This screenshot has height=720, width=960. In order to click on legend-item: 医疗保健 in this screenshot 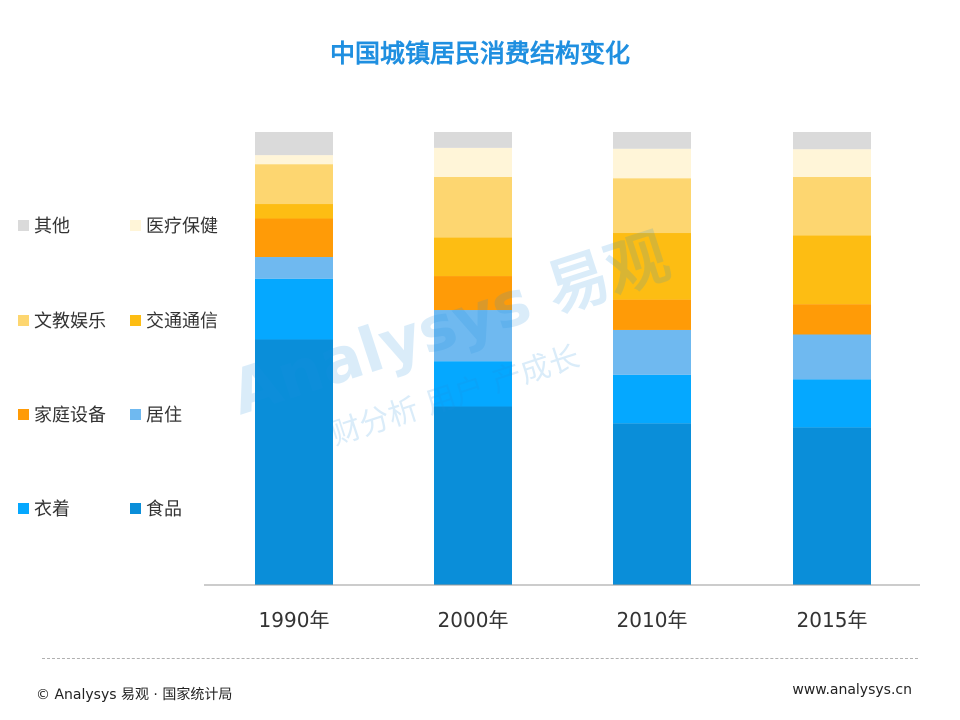, I will do `click(174, 225)`.